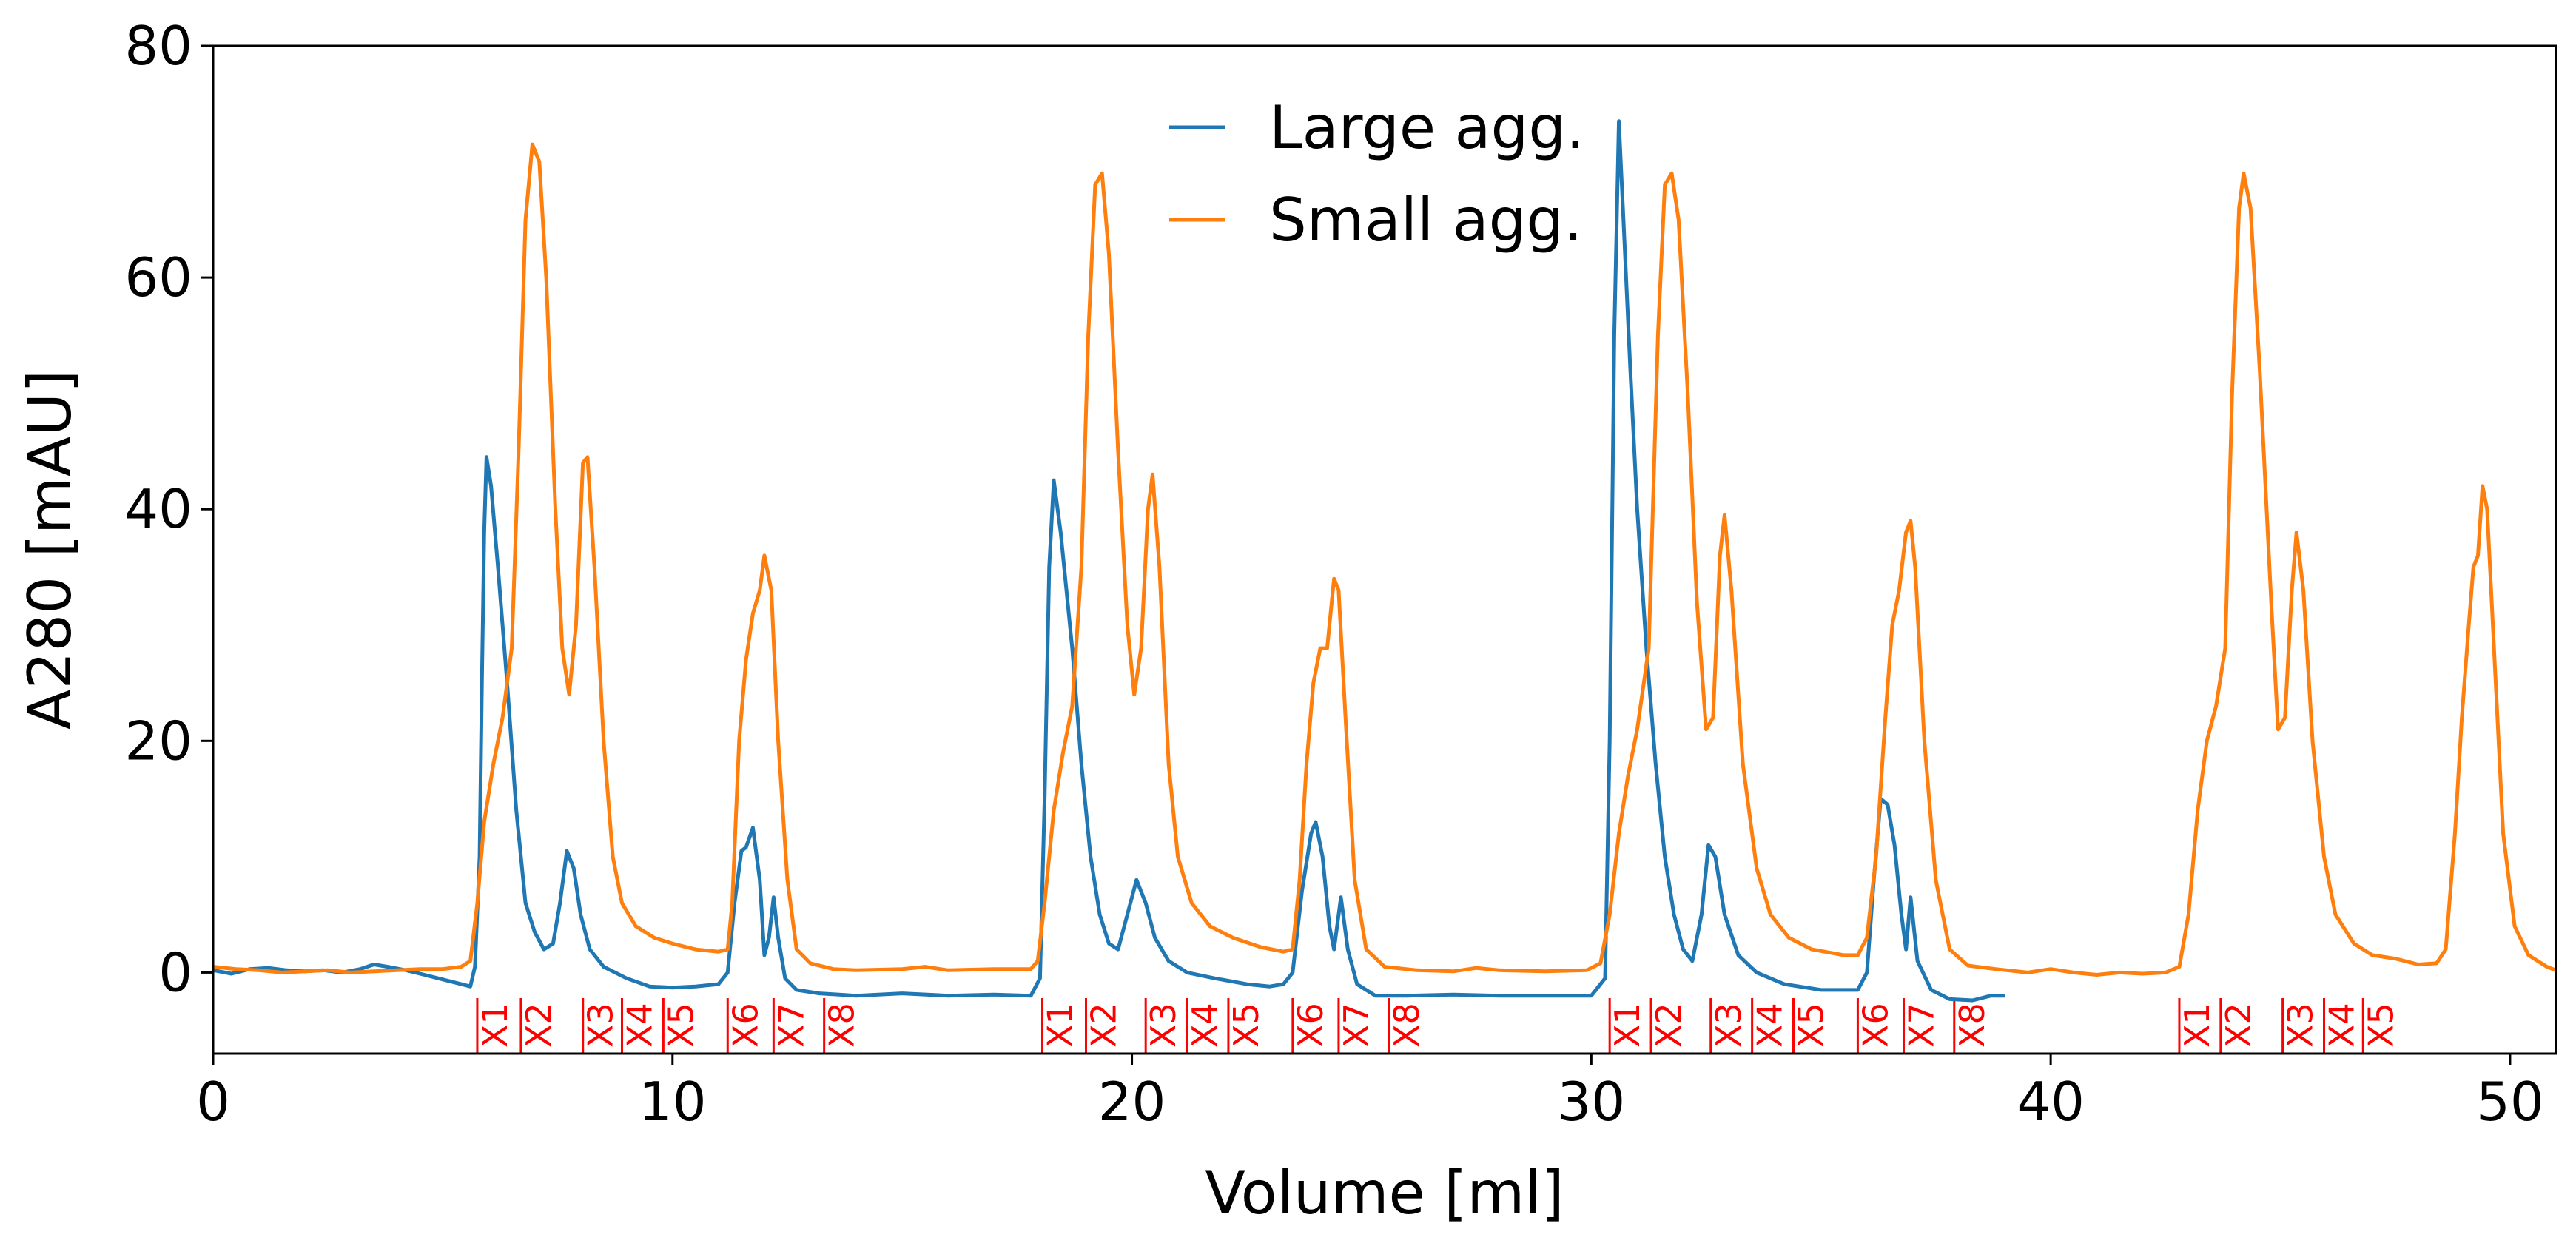  What do you see at coordinates (158, 46) in the screenshot?
I see `y-tick-label: 80` at bounding box center [158, 46].